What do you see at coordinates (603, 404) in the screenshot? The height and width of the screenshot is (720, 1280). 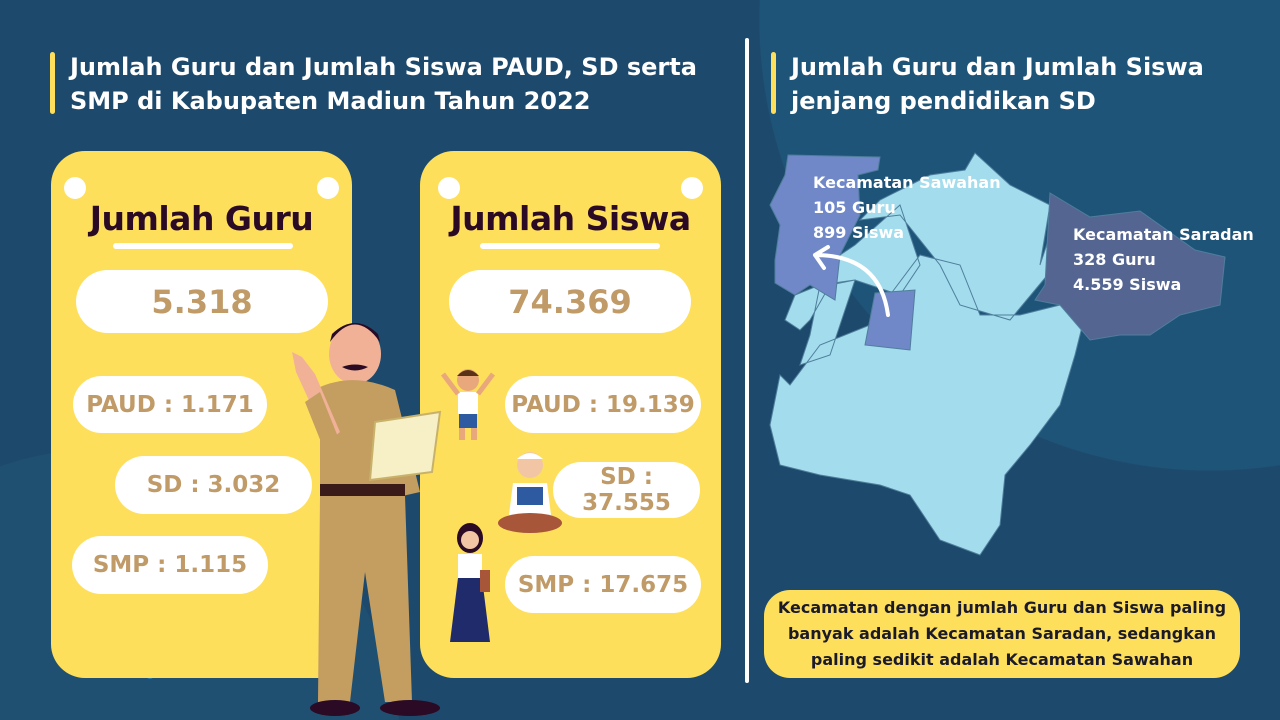 I see `siswa-paud: PAUD : 19.139` at bounding box center [603, 404].